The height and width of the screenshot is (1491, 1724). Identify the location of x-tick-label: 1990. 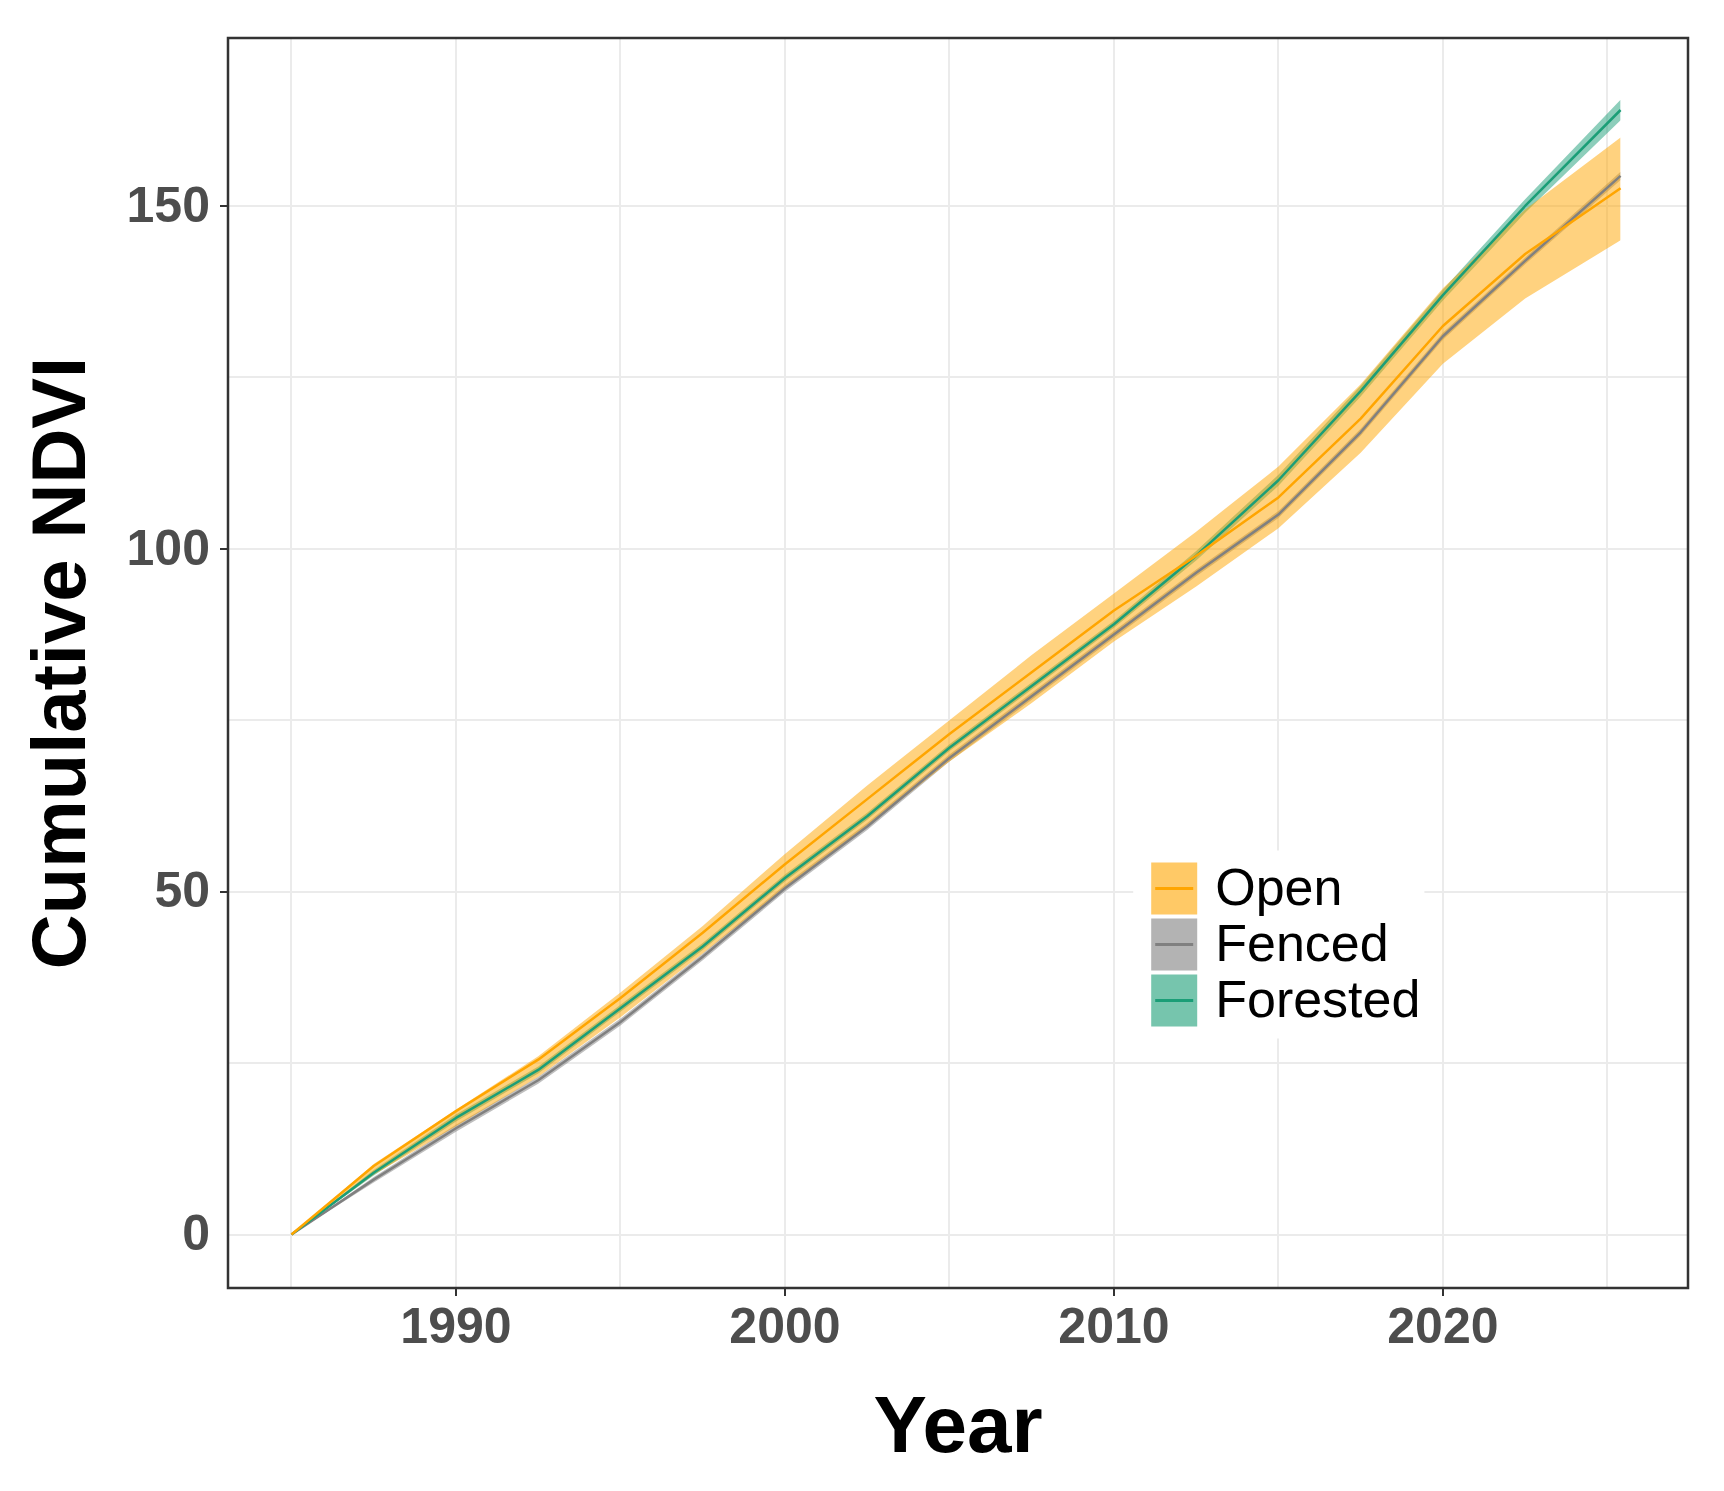
(456, 1325).